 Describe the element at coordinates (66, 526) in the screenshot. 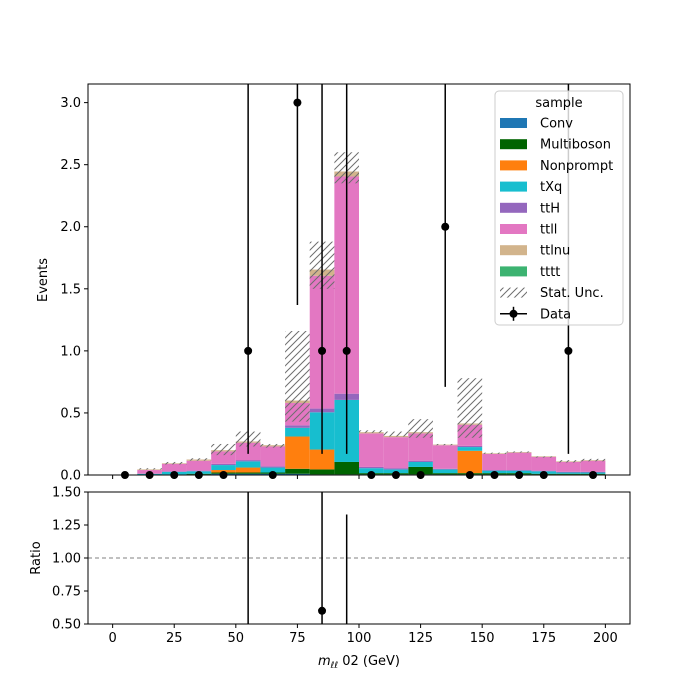

I see `ratio-y-tick-label: 1.25` at that location.